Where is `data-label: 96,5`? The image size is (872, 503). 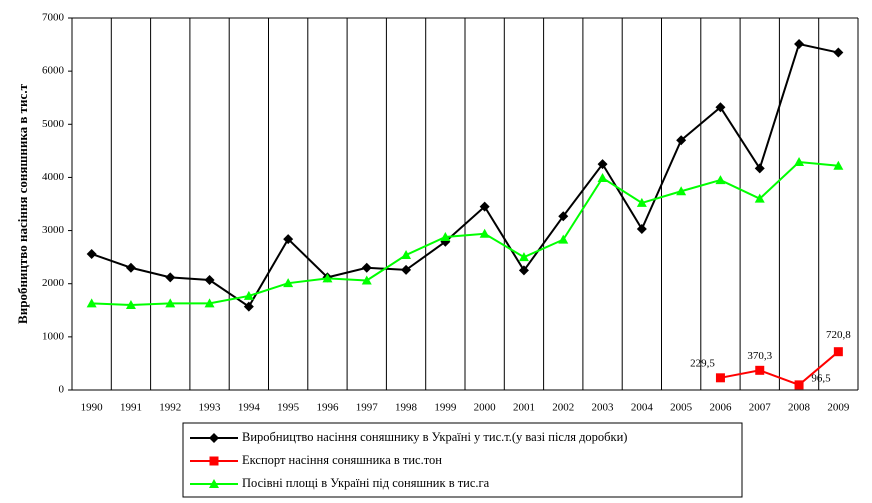
data-label: 96,5 is located at coordinates (821, 378).